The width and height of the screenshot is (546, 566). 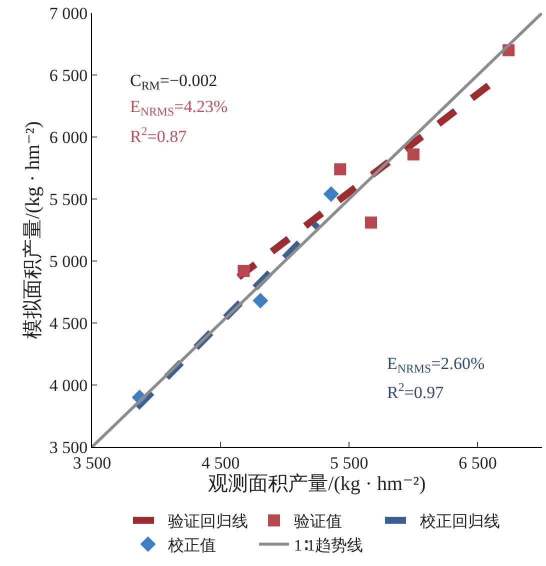 What do you see at coordinates (68, 137) in the screenshot?
I see `y-tick-label: 6 000` at bounding box center [68, 137].